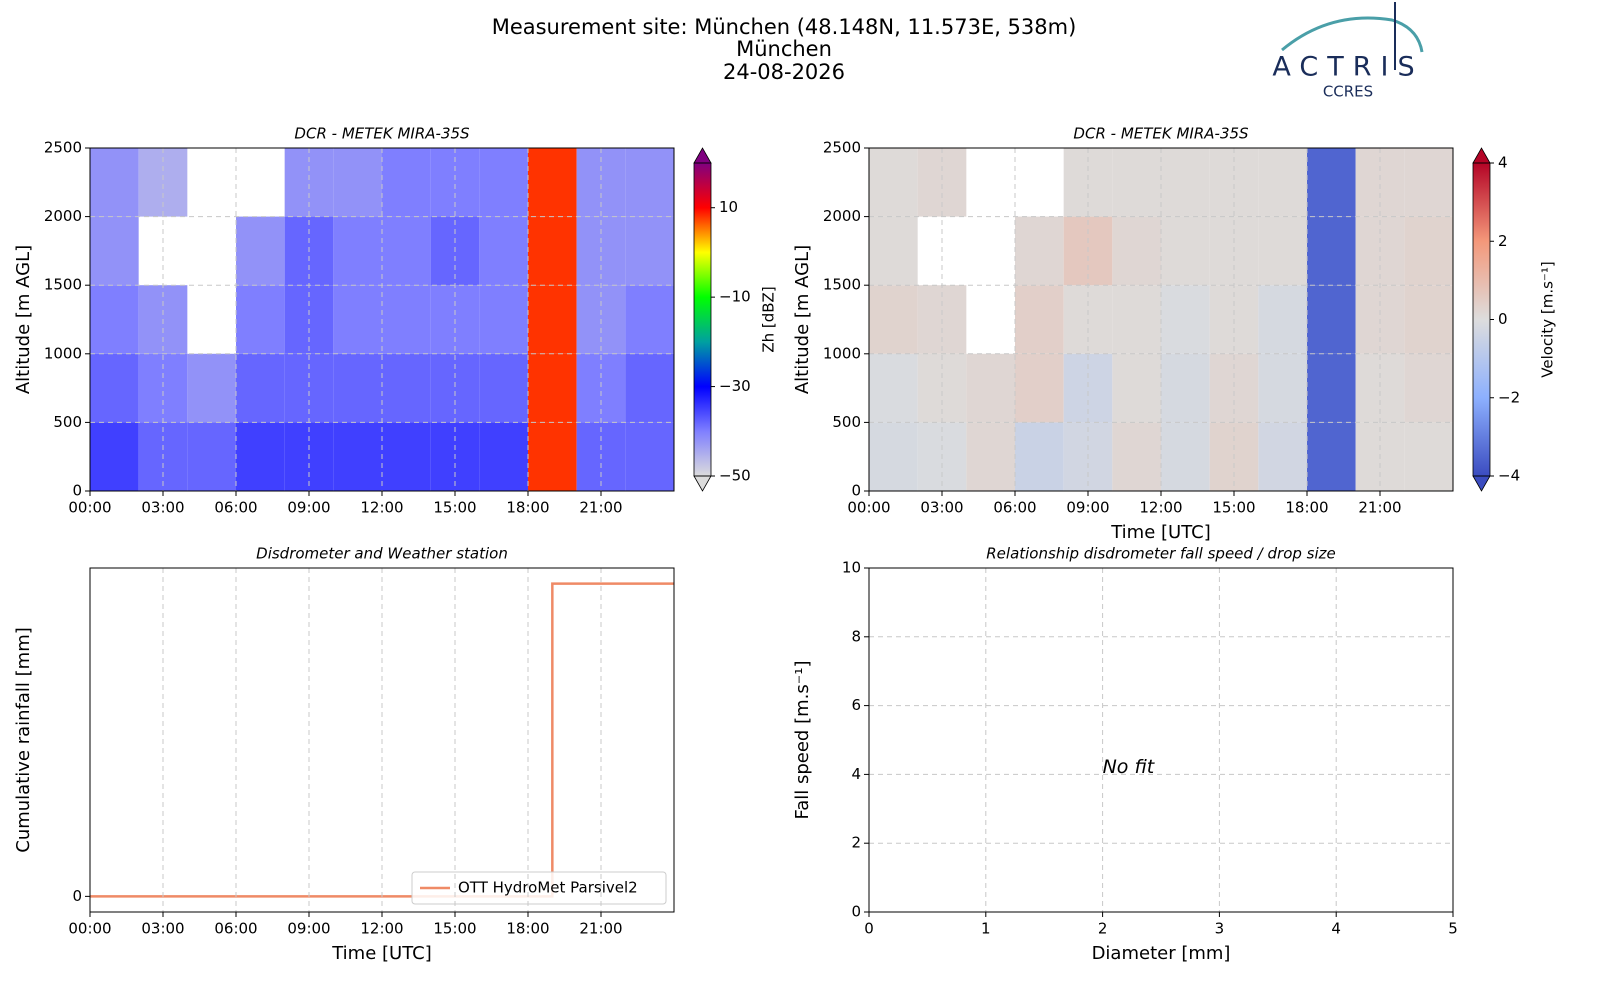  Describe the element at coordinates (735, 476) in the screenshot. I see `colorbar-tick-label: −50` at that location.